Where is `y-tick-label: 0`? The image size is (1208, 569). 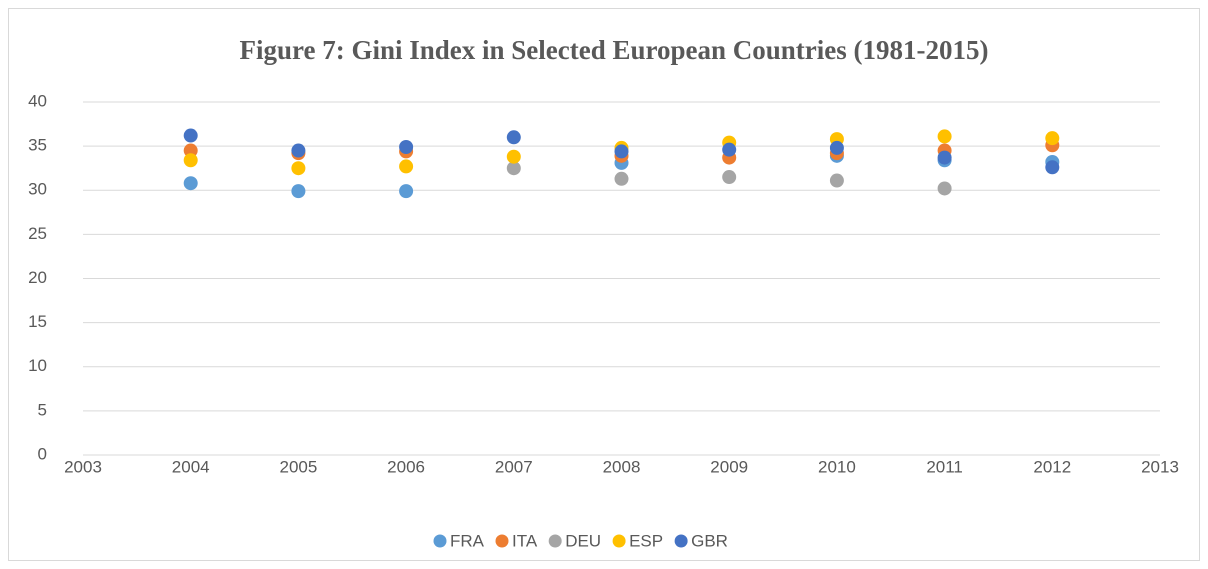 y-tick-label: 0 is located at coordinates (42, 453).